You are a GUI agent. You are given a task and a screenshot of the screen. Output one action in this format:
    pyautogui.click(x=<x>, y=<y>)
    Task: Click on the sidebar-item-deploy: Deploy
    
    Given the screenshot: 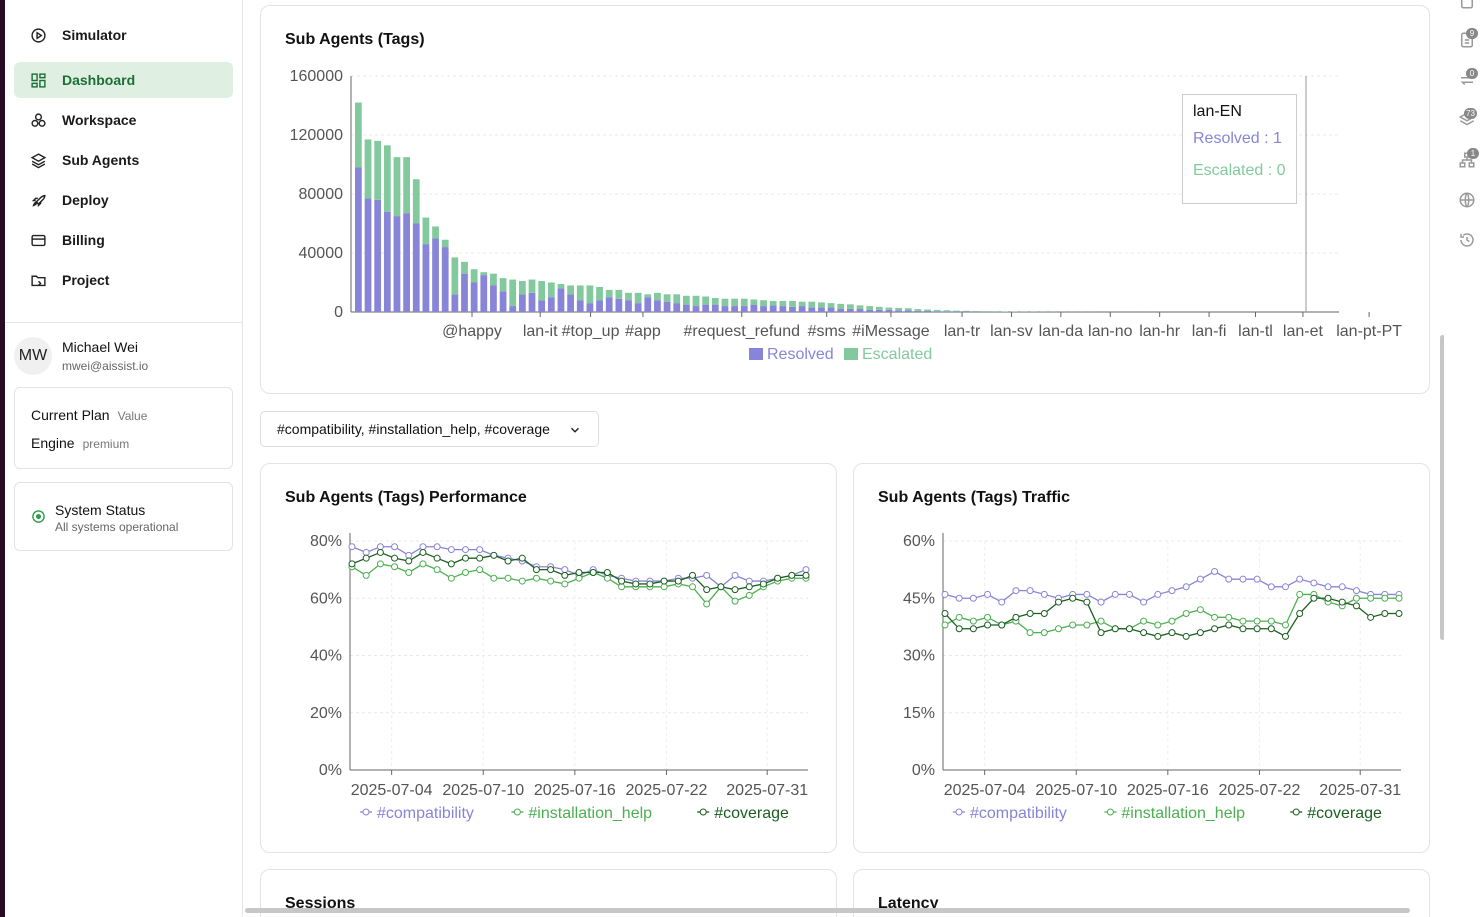 What is the action you would take?
    pyautogui.click(x=123, y=200)
    